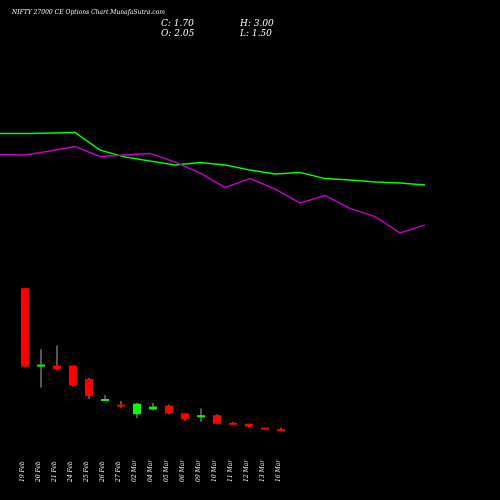 This screenshot has height=500, width=500. I want to click on x-tick-label: 21 Feb, so click(54, 472).